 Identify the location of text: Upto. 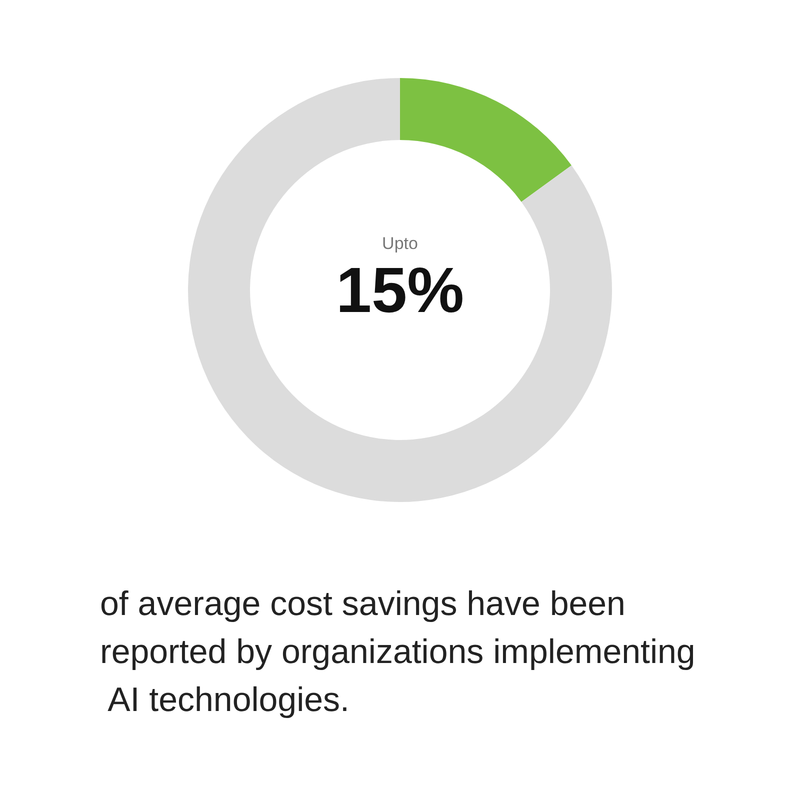
(400, 243).